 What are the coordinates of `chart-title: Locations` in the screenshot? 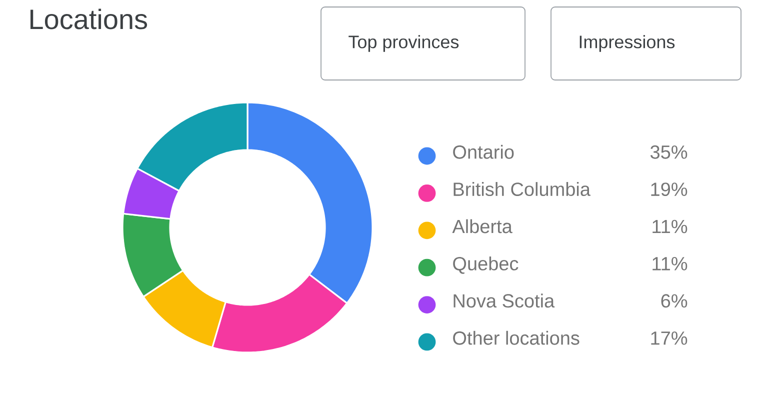 It's located at (89, 19).